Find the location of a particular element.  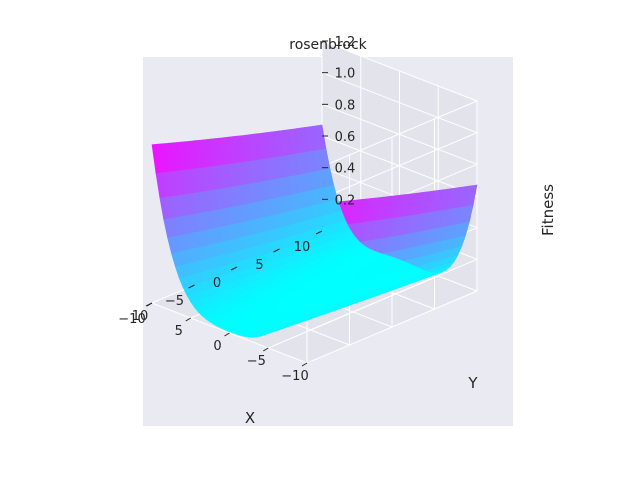

y-tick-label: 5 is located at coordinates (259, 265).